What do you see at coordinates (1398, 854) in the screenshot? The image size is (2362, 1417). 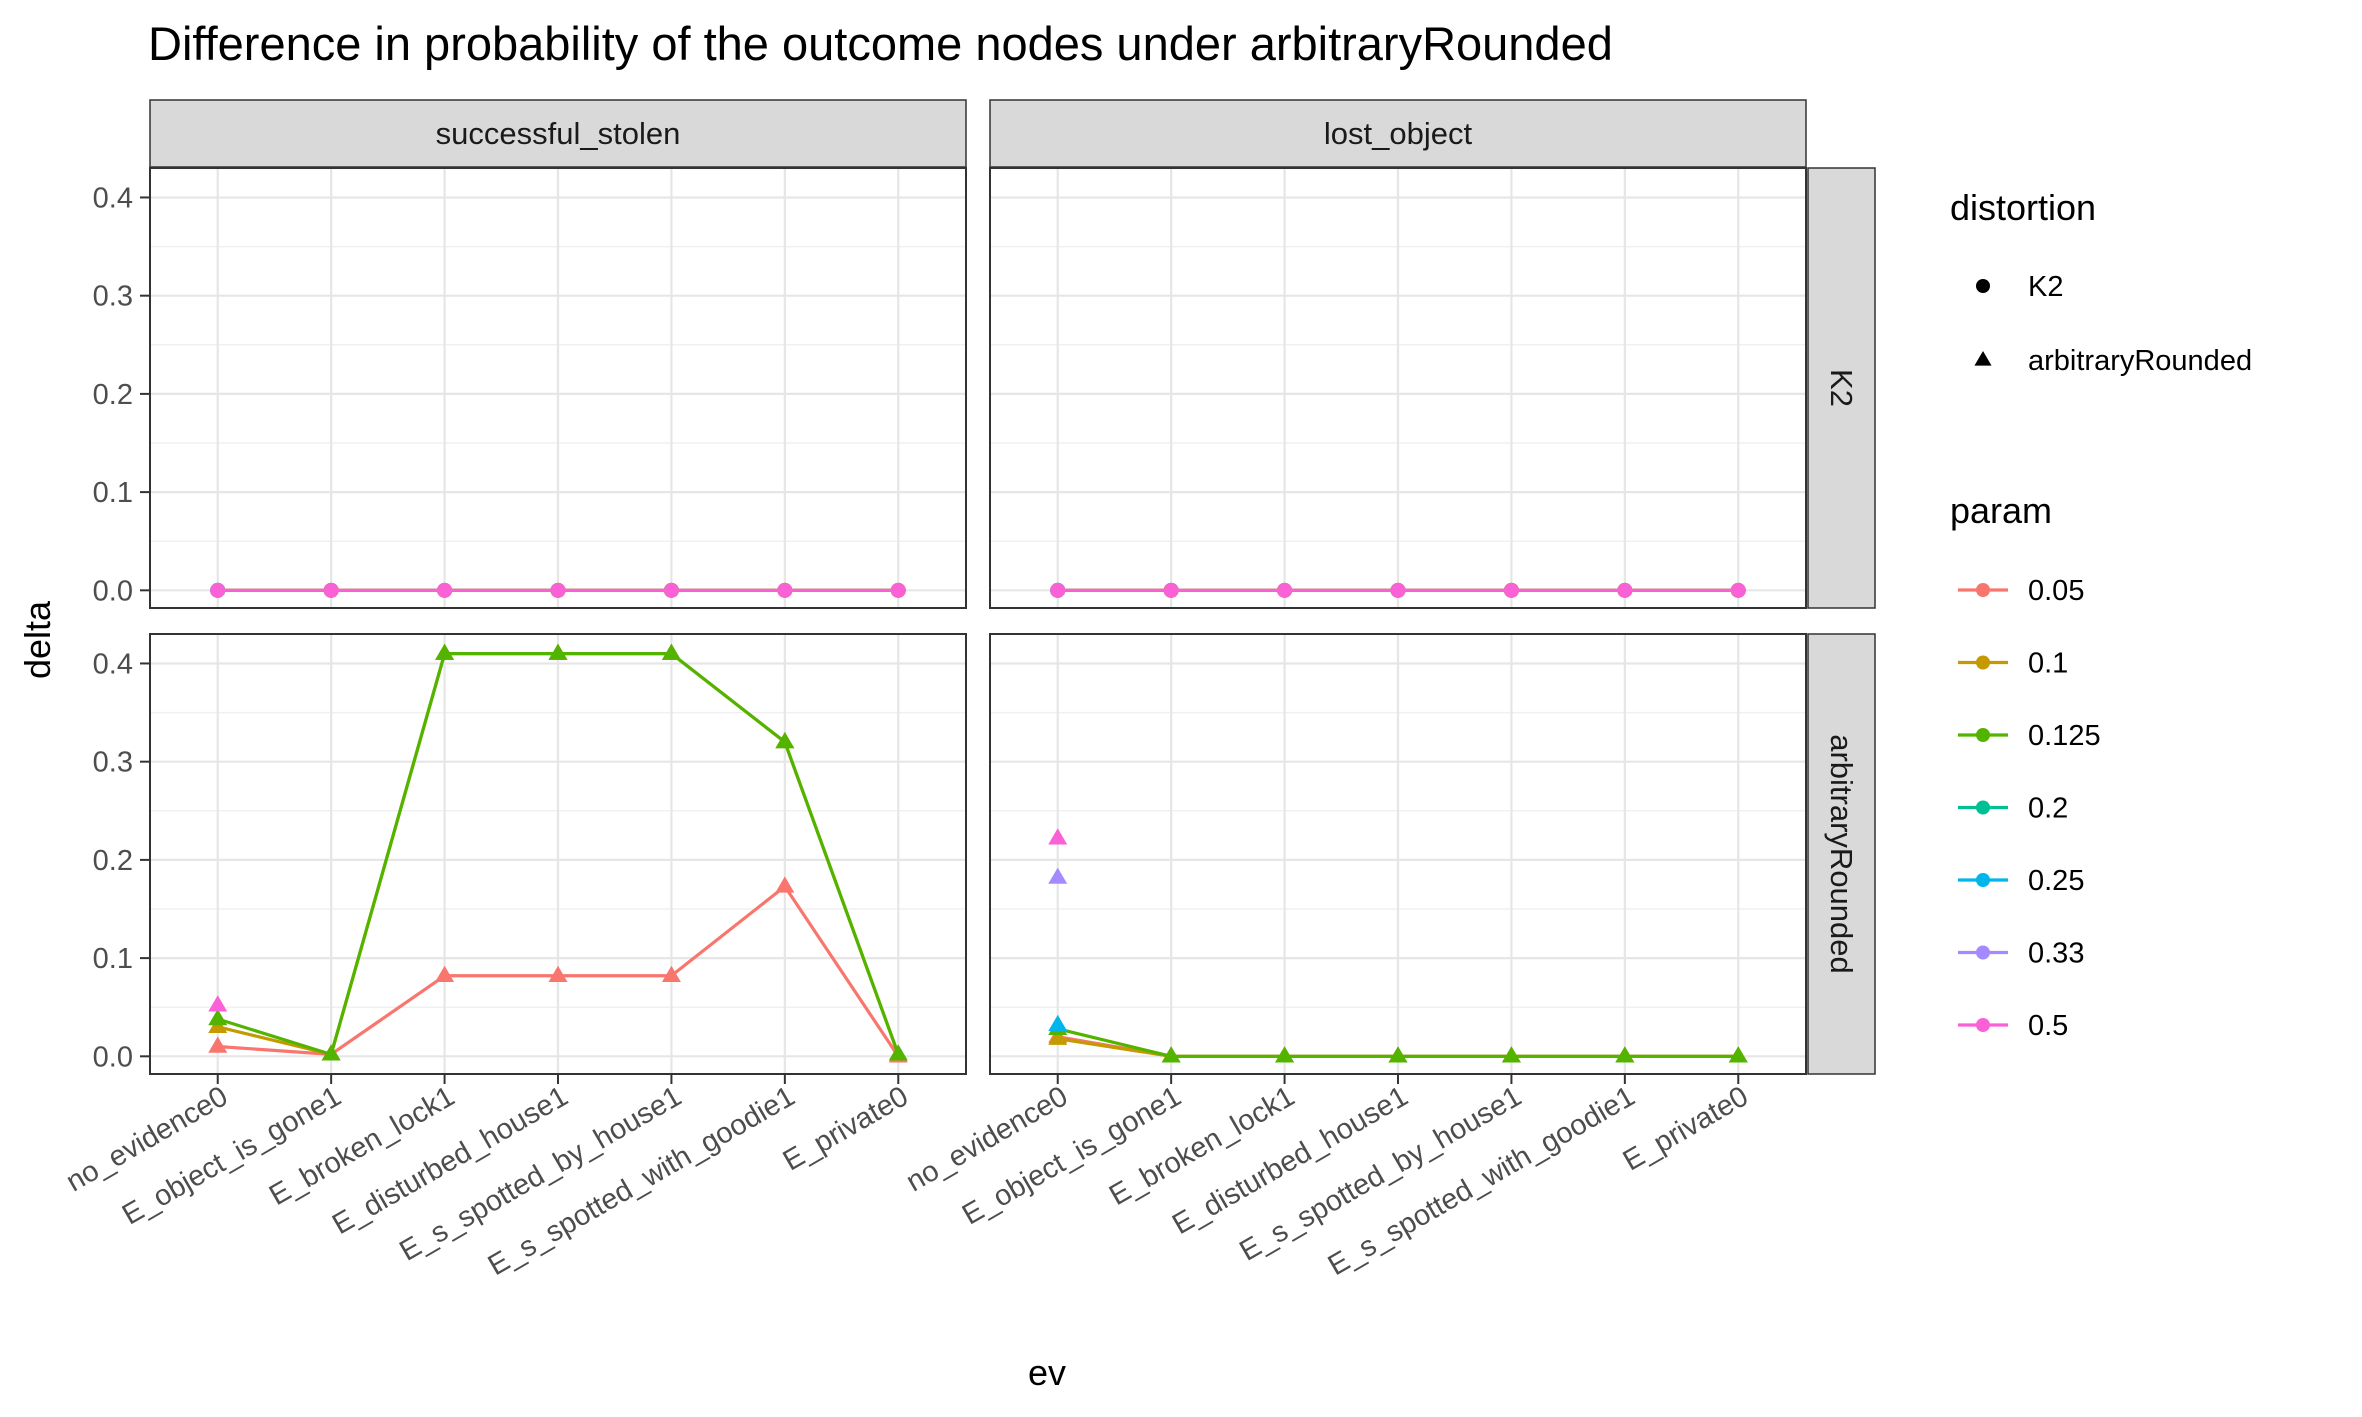 I see `panel-arbitraryRounded-lost_object` at bounding box center [1398, 854].